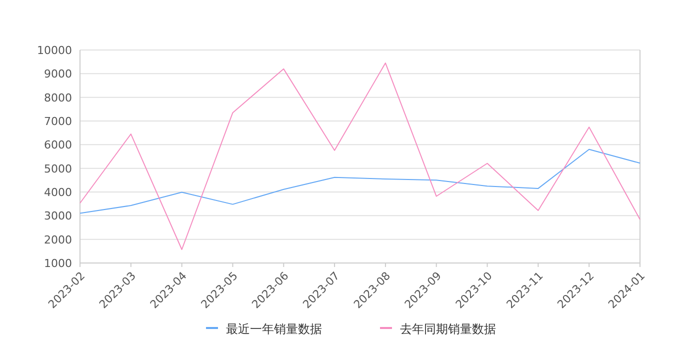 The image size is (680, 350). What do you see at coordinates (58, 145) in the screenshot?
I see `y-tick-label: 6000` at bounding box center [58, 145].